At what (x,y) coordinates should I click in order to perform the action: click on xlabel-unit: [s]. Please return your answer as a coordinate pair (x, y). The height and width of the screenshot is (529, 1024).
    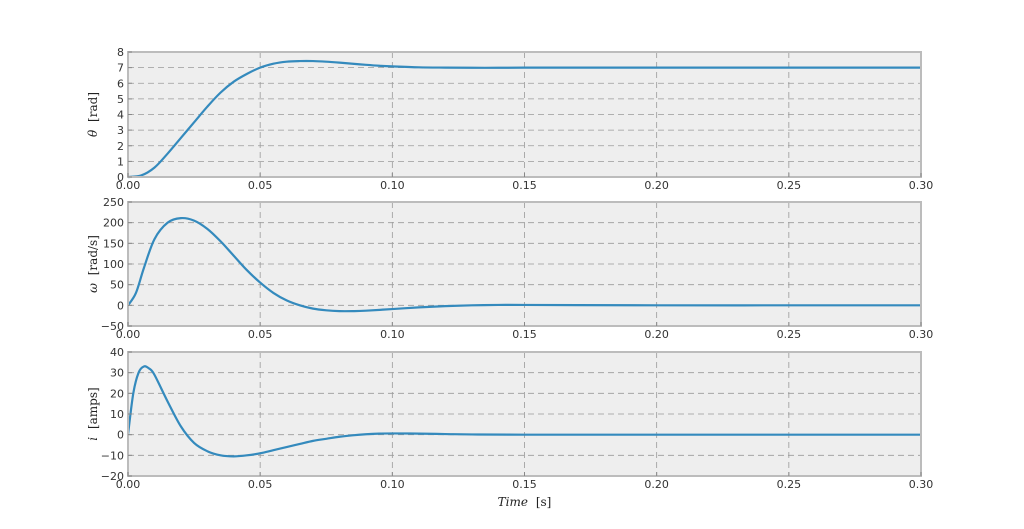
    Looking at the image, I should click on (544, 502).